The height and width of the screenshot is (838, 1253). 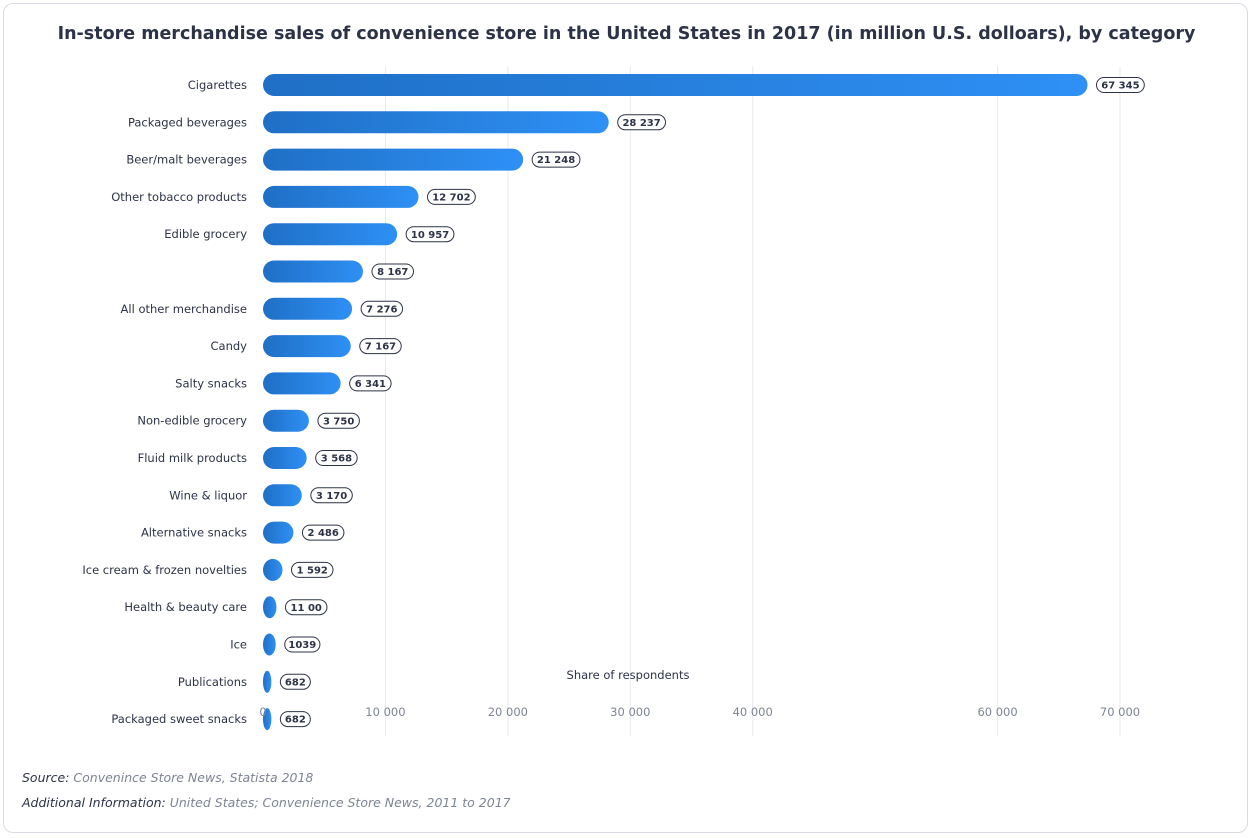 What do you see at coordinates (193, 777) in the screenshot?
I see `source-link: Convenince Store News, Statista 2018` at bounding box center [193, 777].